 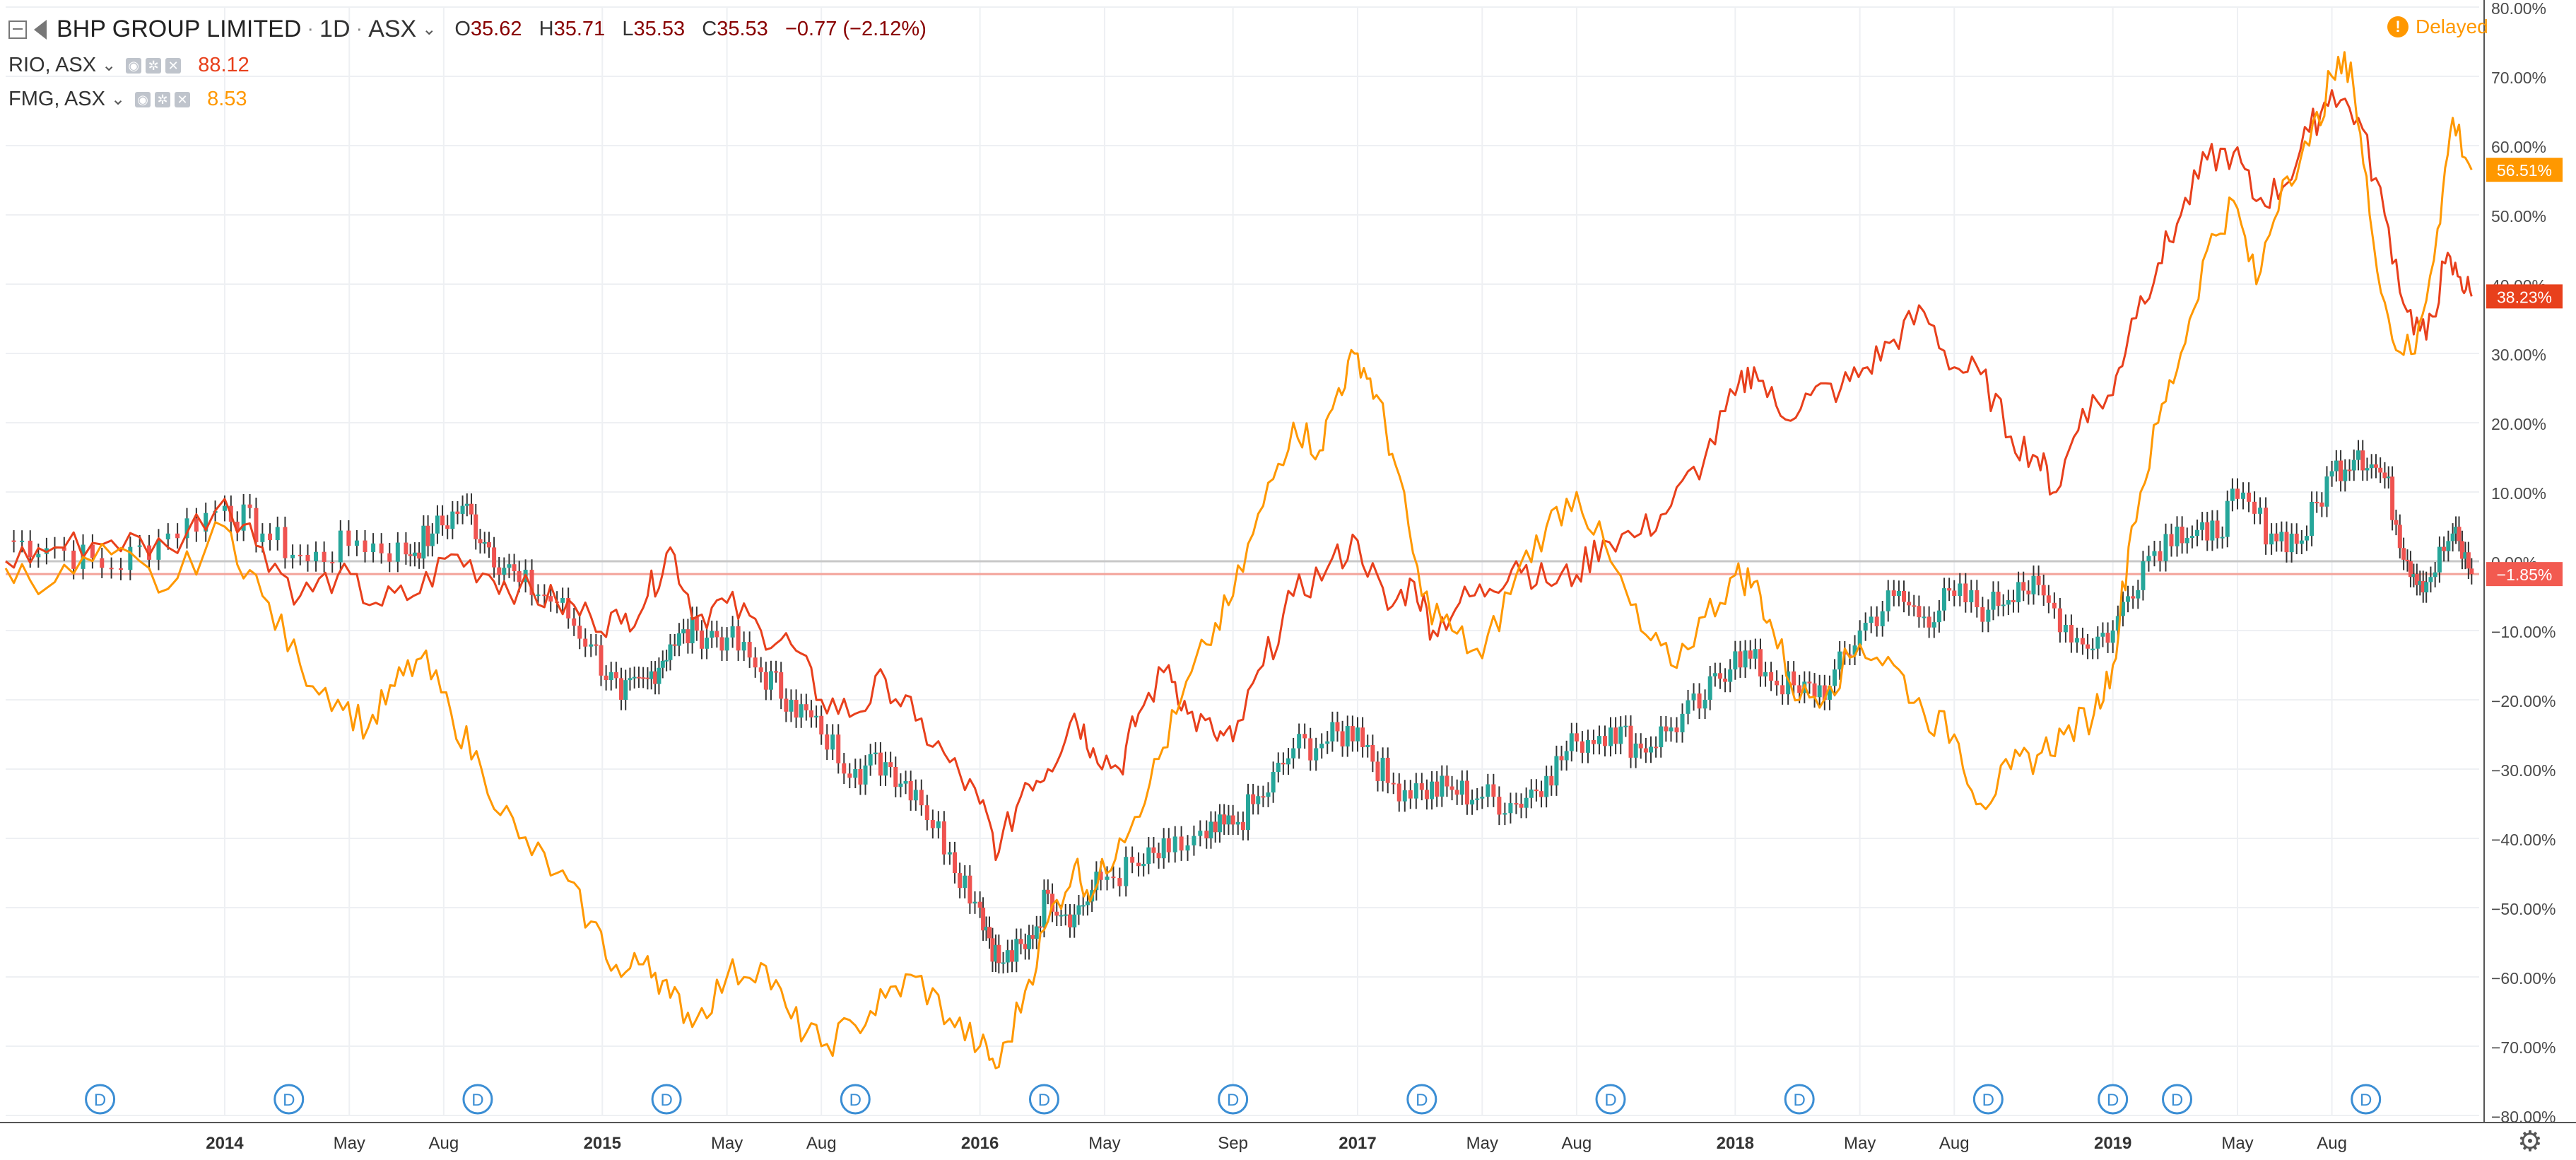 I want to click on legend-item-fmg: FMG, ASX ⌄ ◉ ✲ ✕ 8.53, so click(x=127, y=99).